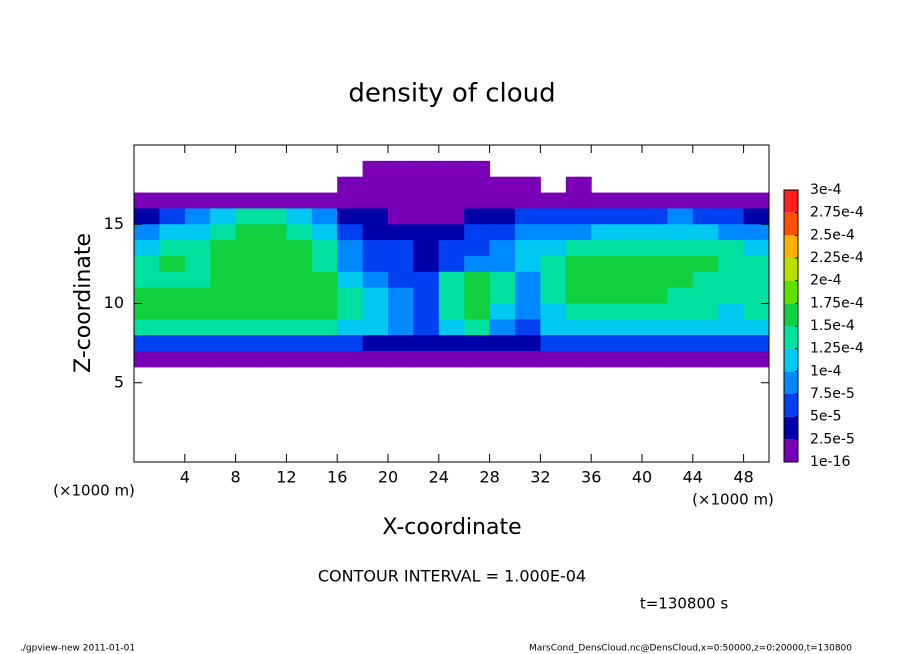  I want to click on colorbar-label: 2.5e-5, so click(832, 439).